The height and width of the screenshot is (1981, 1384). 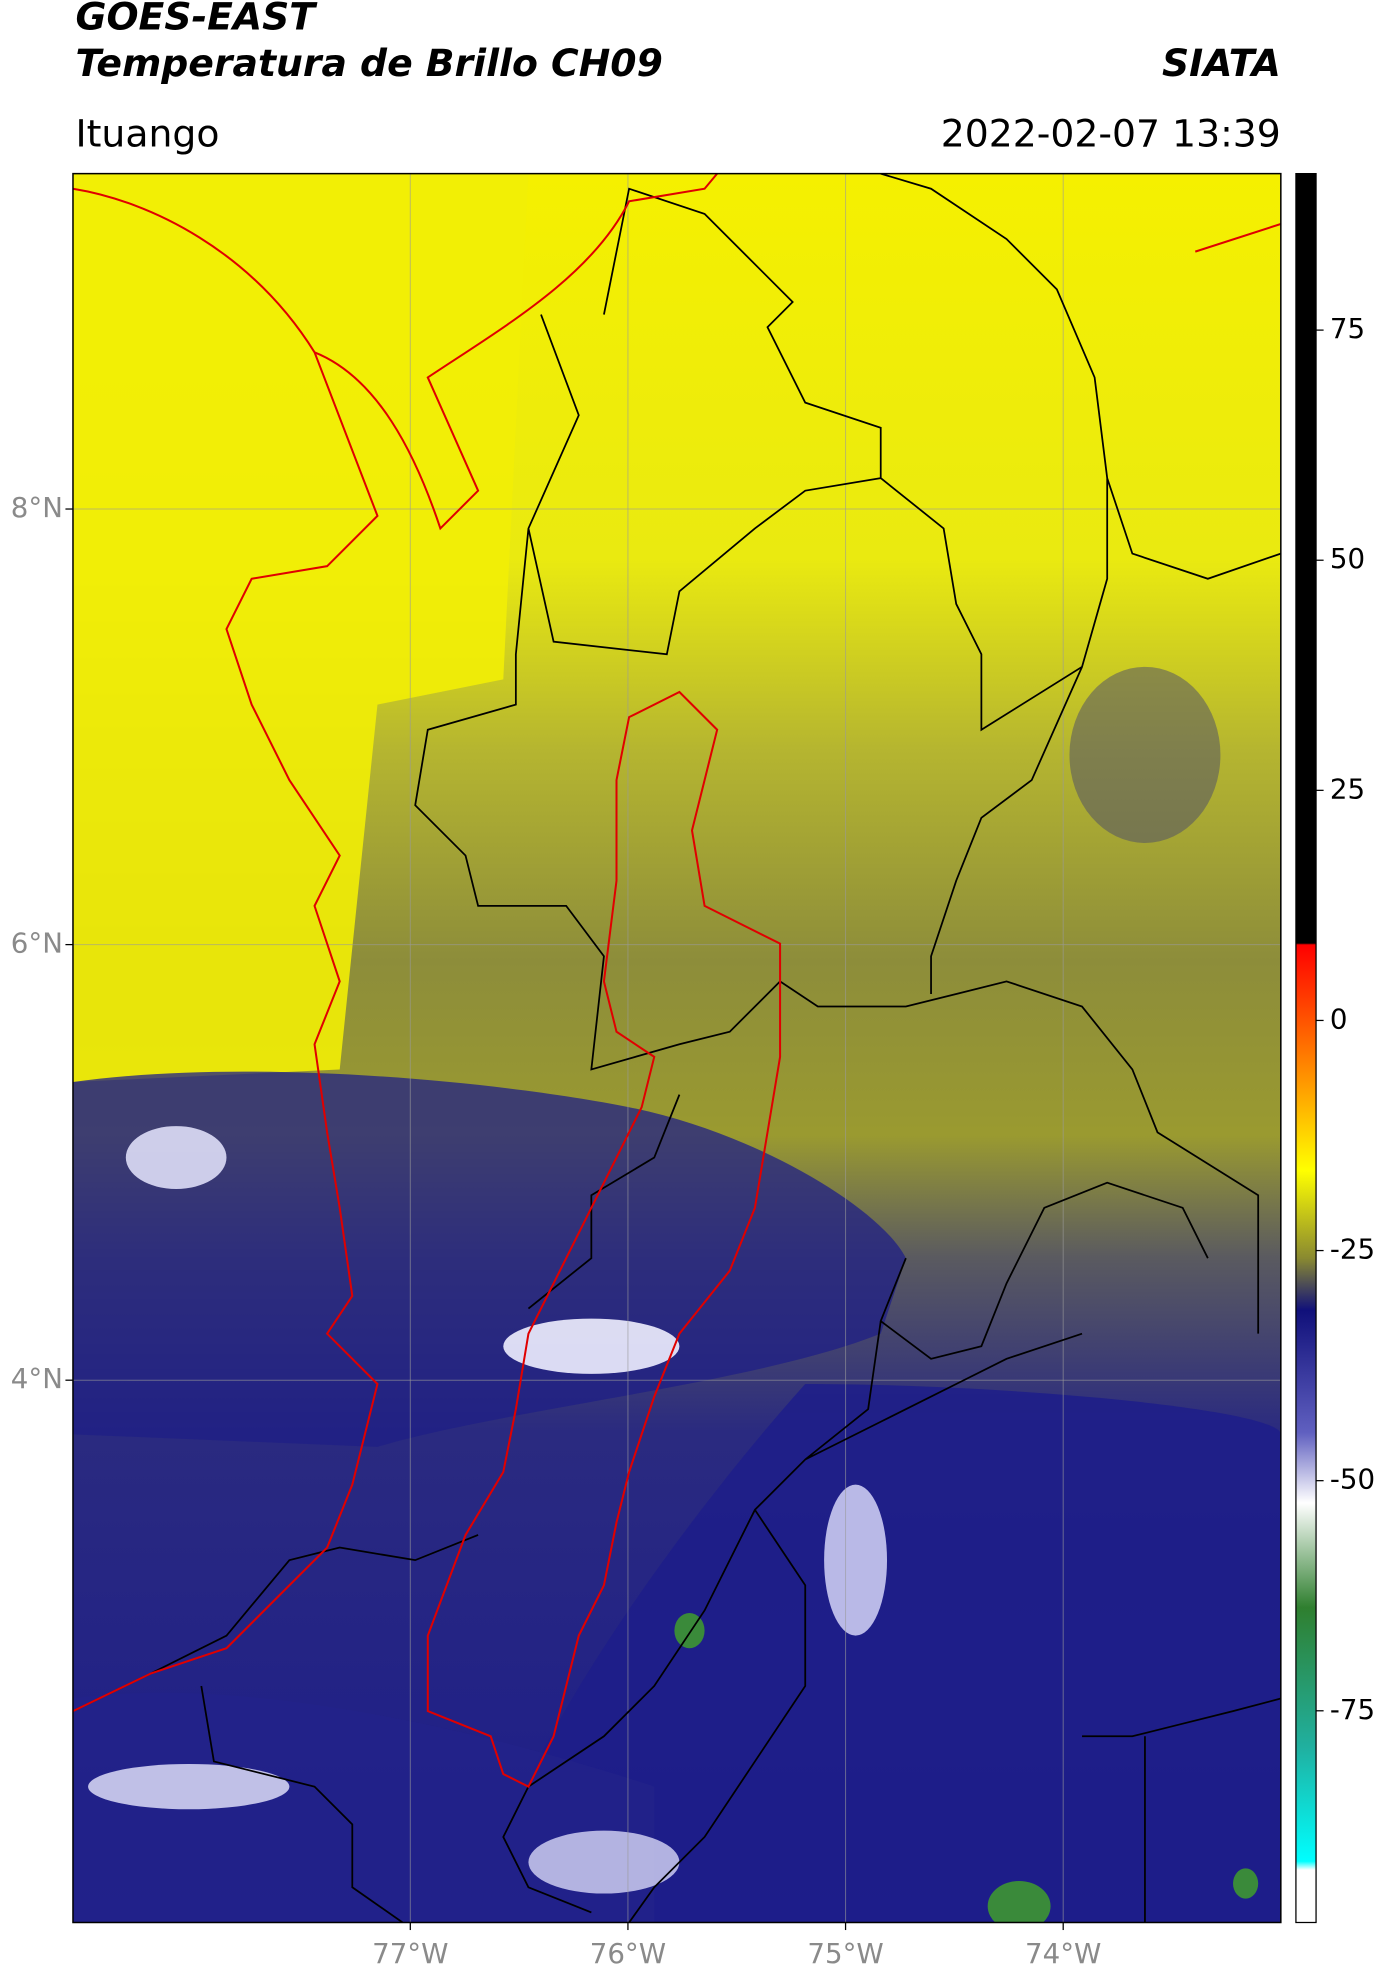 I want to click on x-tick-label: 75°W, so click(x=845, y=1953).